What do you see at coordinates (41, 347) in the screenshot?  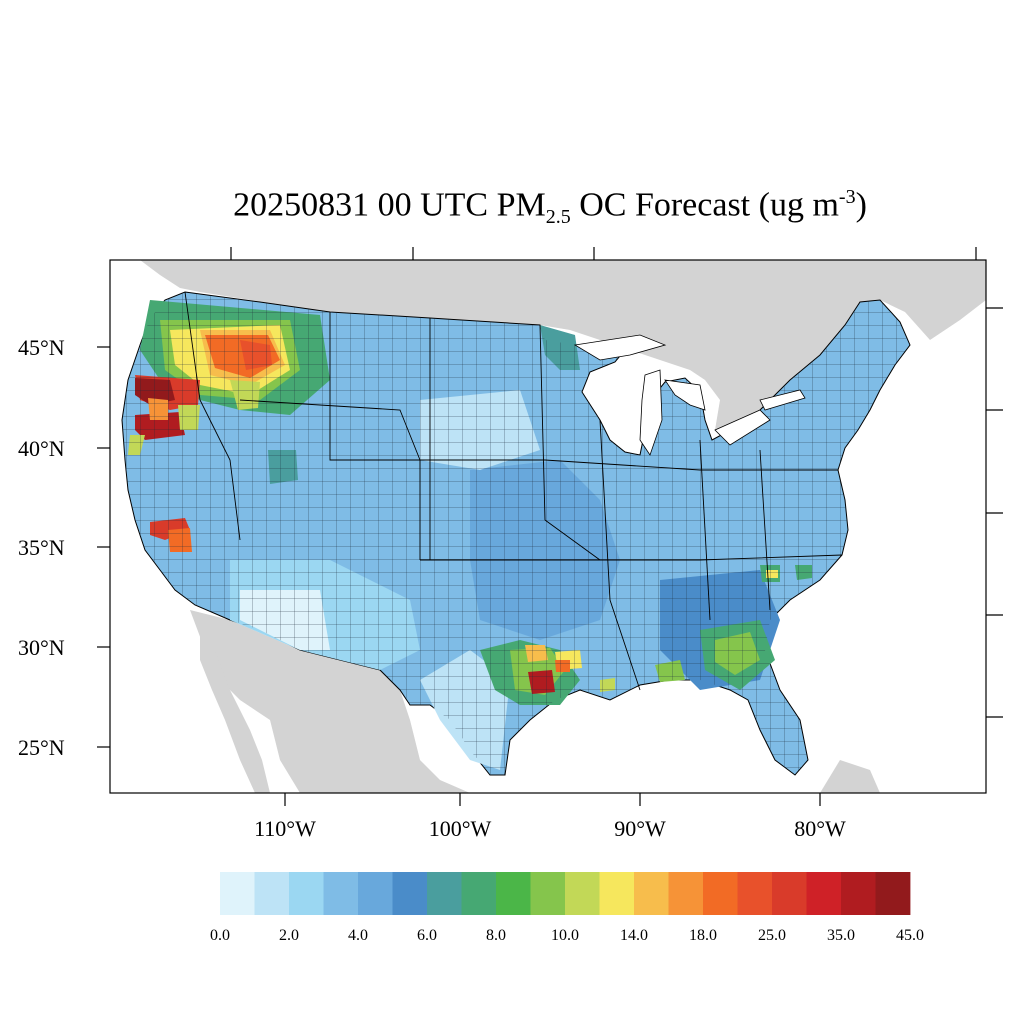 I see `lat-label-45: 45°N` at bounding box center [41, 347].